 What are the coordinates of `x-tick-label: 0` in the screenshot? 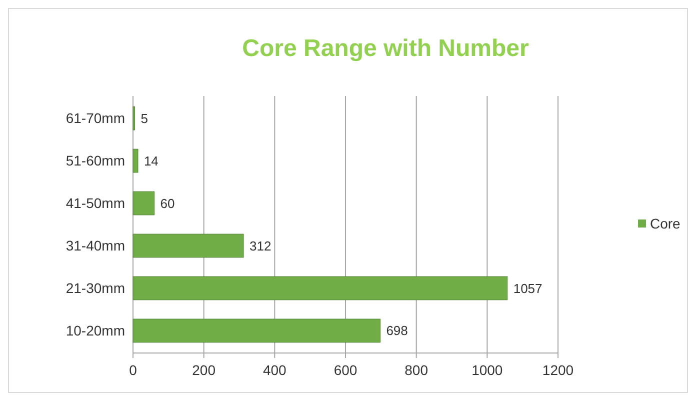 It's located at (133, 370).